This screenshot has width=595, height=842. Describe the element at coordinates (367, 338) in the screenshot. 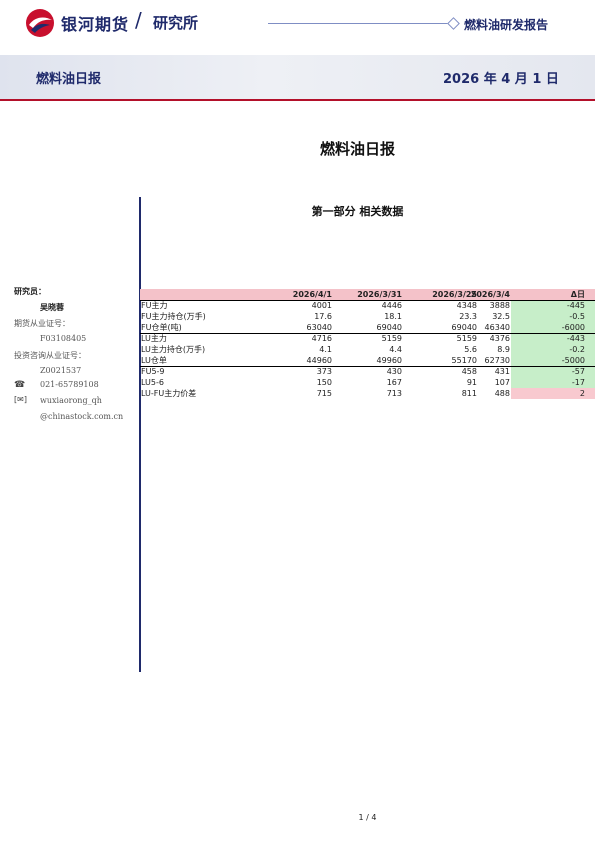

I see `table-row: LU主力 4716 5159 5159 4376 -443` at that location.